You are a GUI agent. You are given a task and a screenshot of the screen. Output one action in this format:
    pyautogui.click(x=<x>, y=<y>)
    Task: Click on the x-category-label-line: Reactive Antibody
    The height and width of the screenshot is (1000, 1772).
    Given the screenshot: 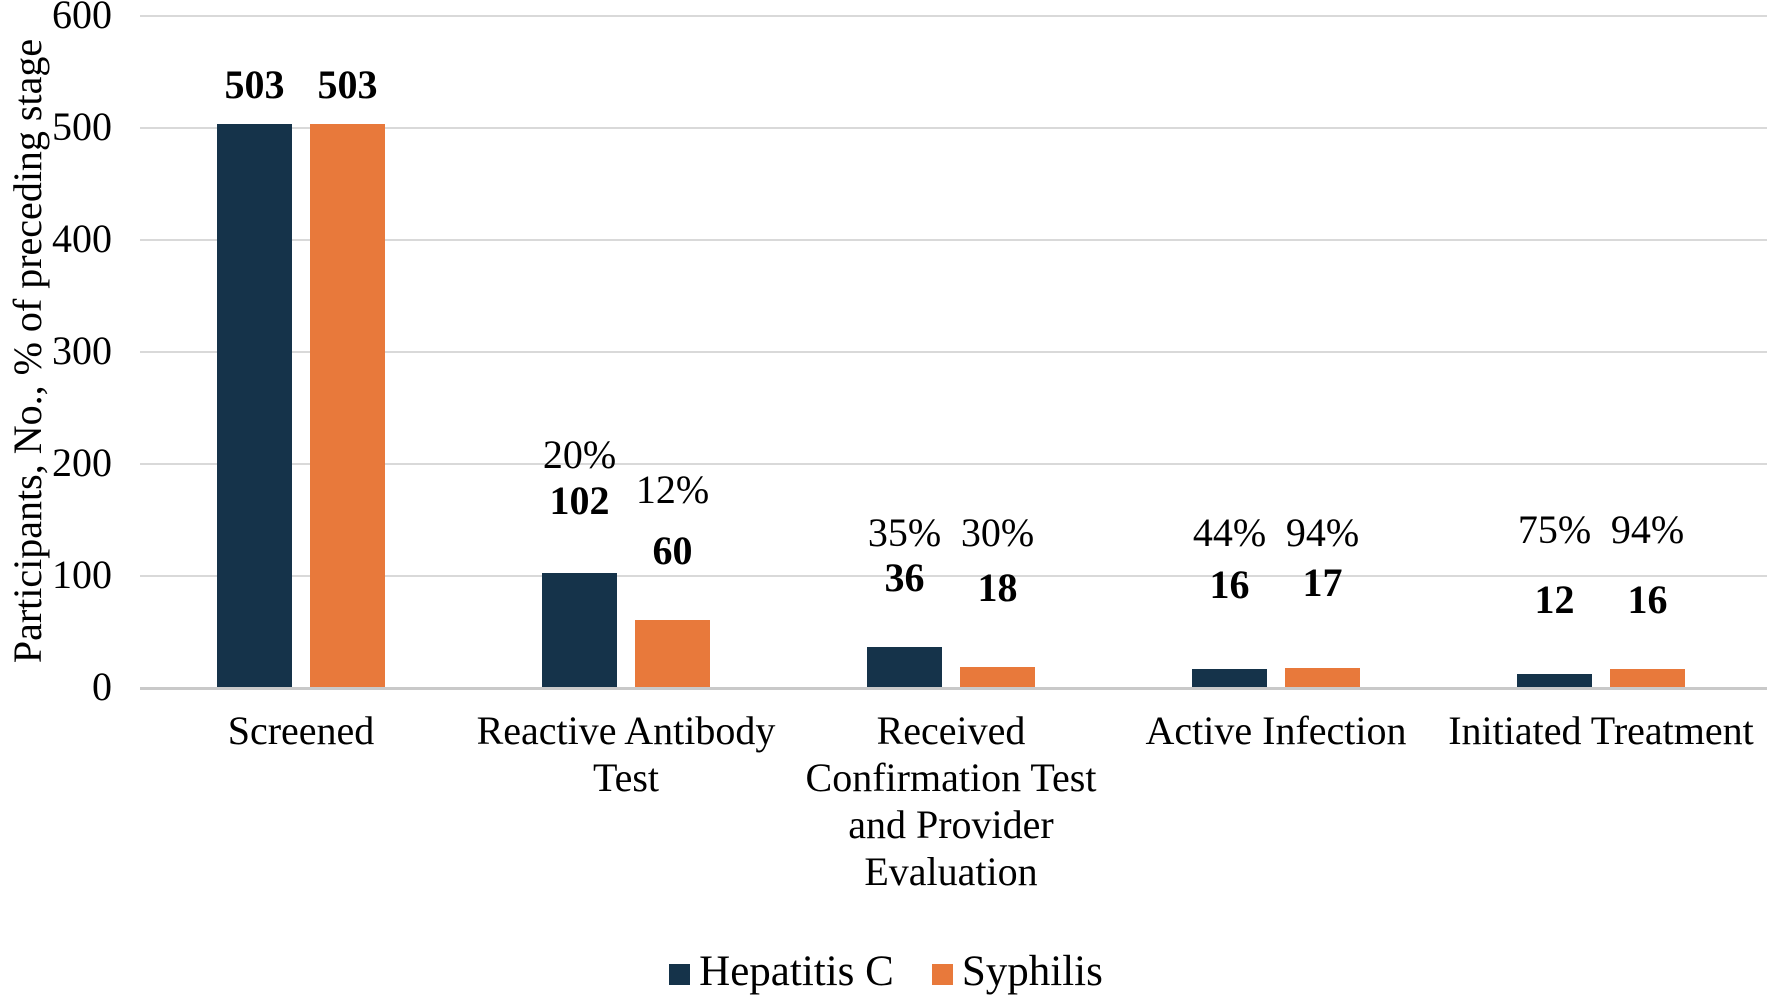 What is the action you would take?
    pyautogui.click(x=626, y=730)
    